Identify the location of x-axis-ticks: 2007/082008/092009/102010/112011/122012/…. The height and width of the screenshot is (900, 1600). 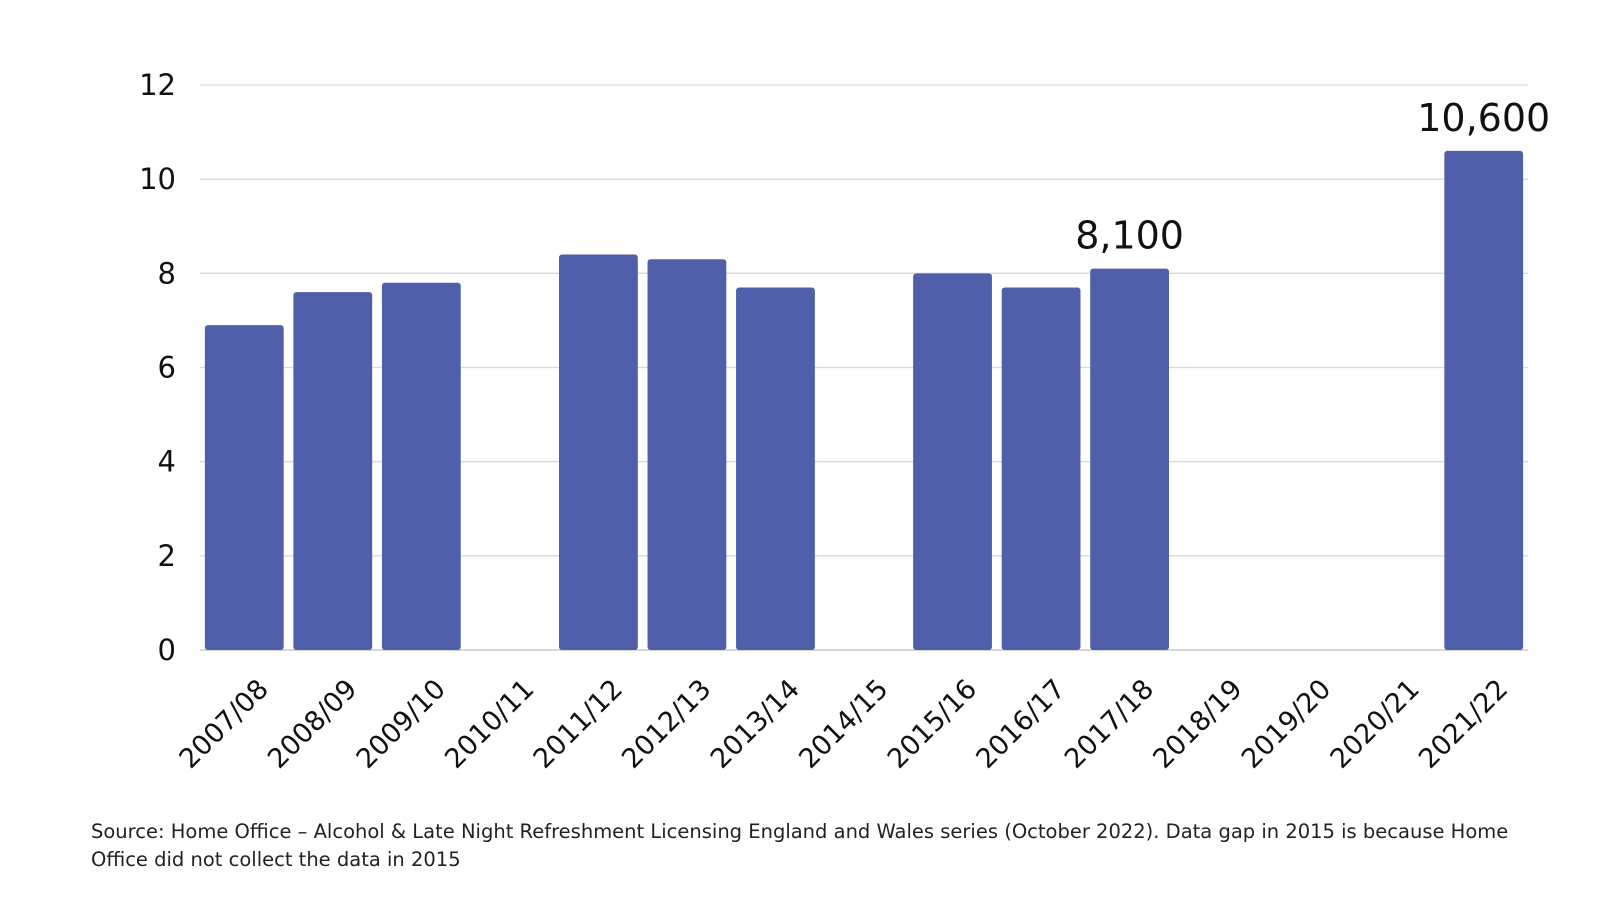
(844, 724).